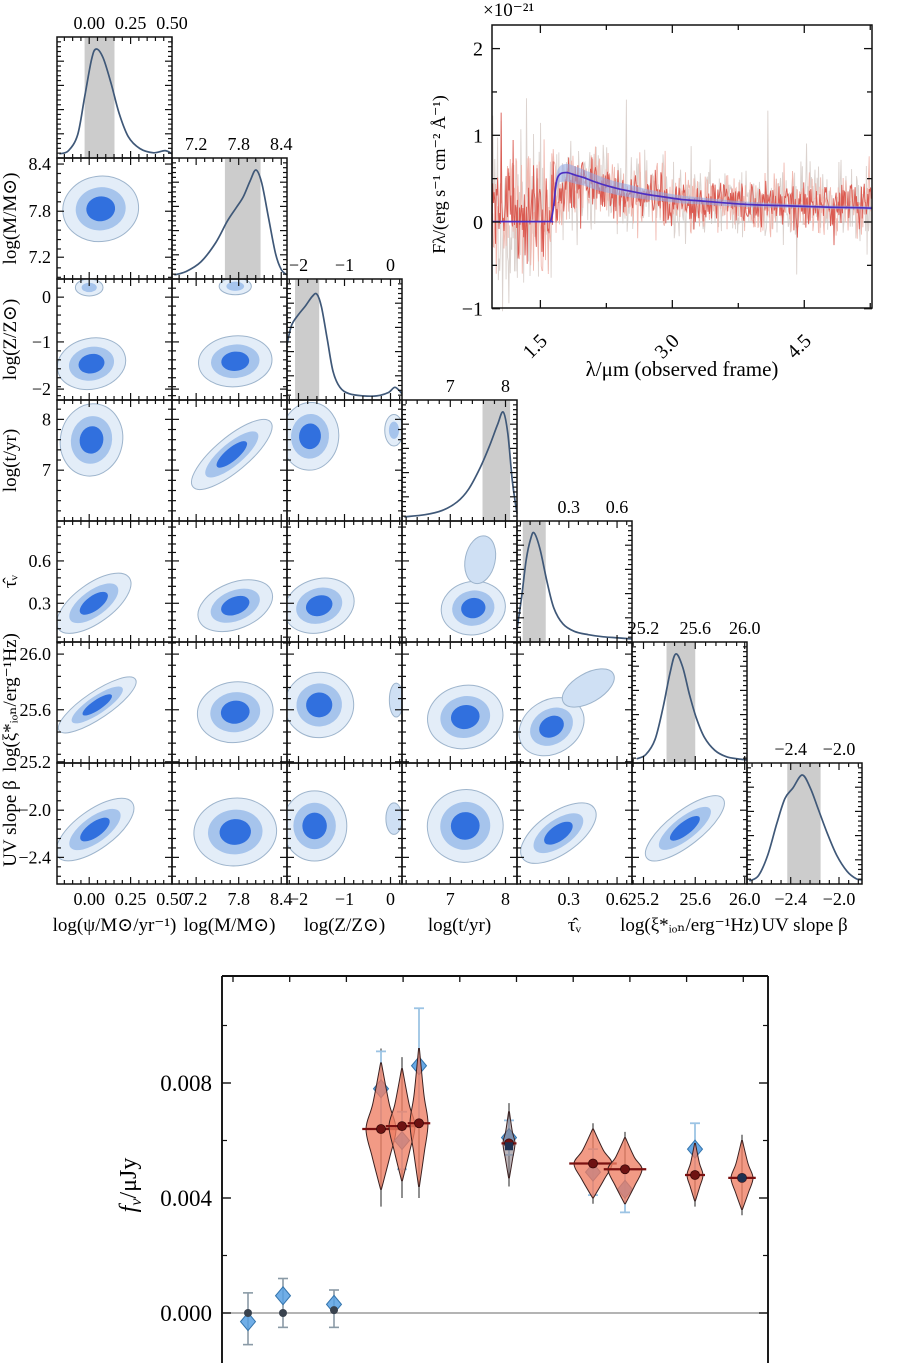 The height and width of the screenshot is (1363, 915). I want to click on y-axis-label: τ̂ᵥ, so click(10, 581).